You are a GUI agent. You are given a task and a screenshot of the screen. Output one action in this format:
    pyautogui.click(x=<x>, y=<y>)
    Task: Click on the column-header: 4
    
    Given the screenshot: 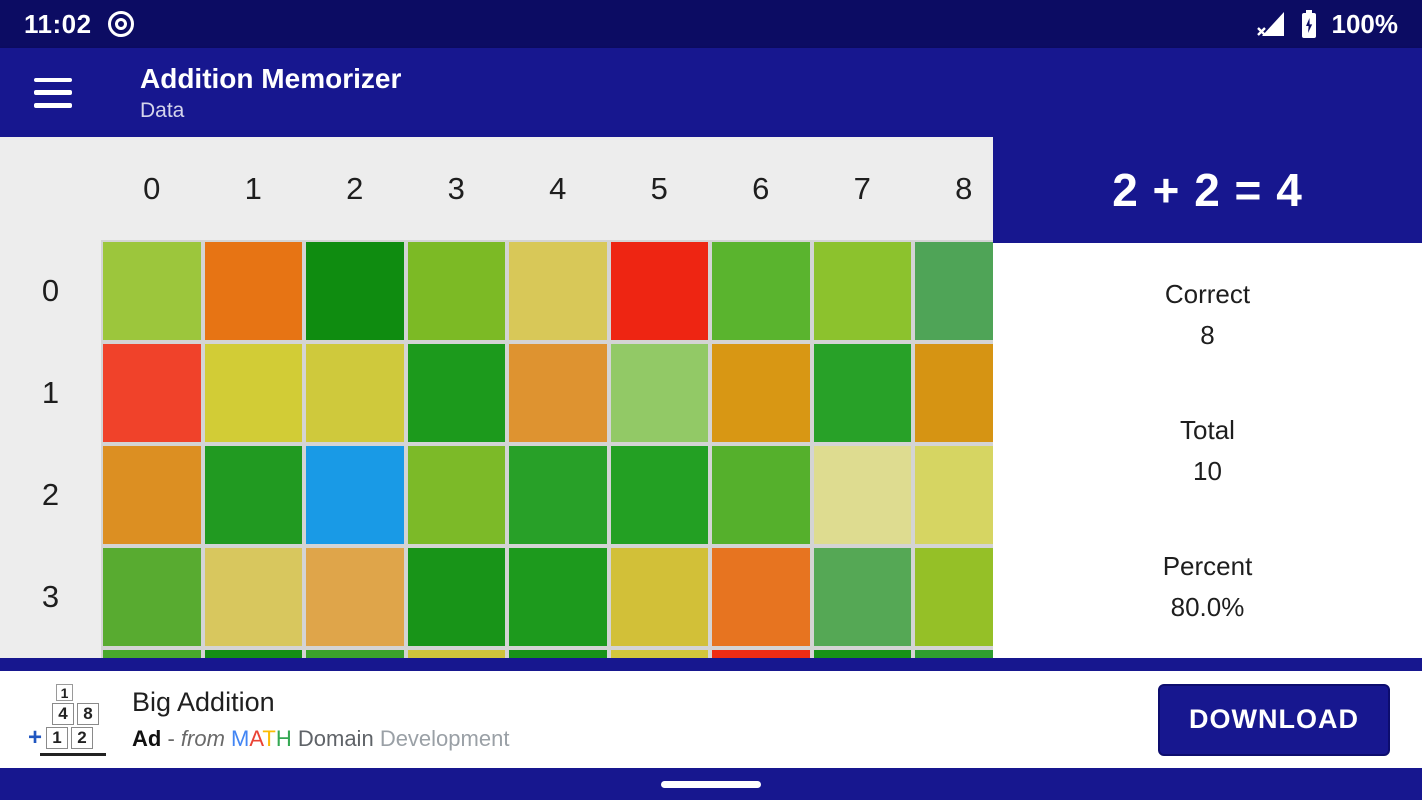 What is the action you would take?
    pyautogui.click(x=558, y=188)
    